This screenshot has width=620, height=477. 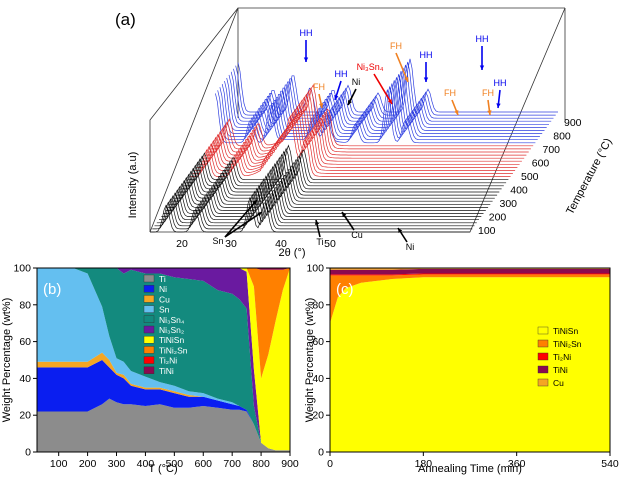 What do you see at coordinates (162, 279) in the screenshot?
I see `legend-label: Ti` at bounding box center [162, 279].